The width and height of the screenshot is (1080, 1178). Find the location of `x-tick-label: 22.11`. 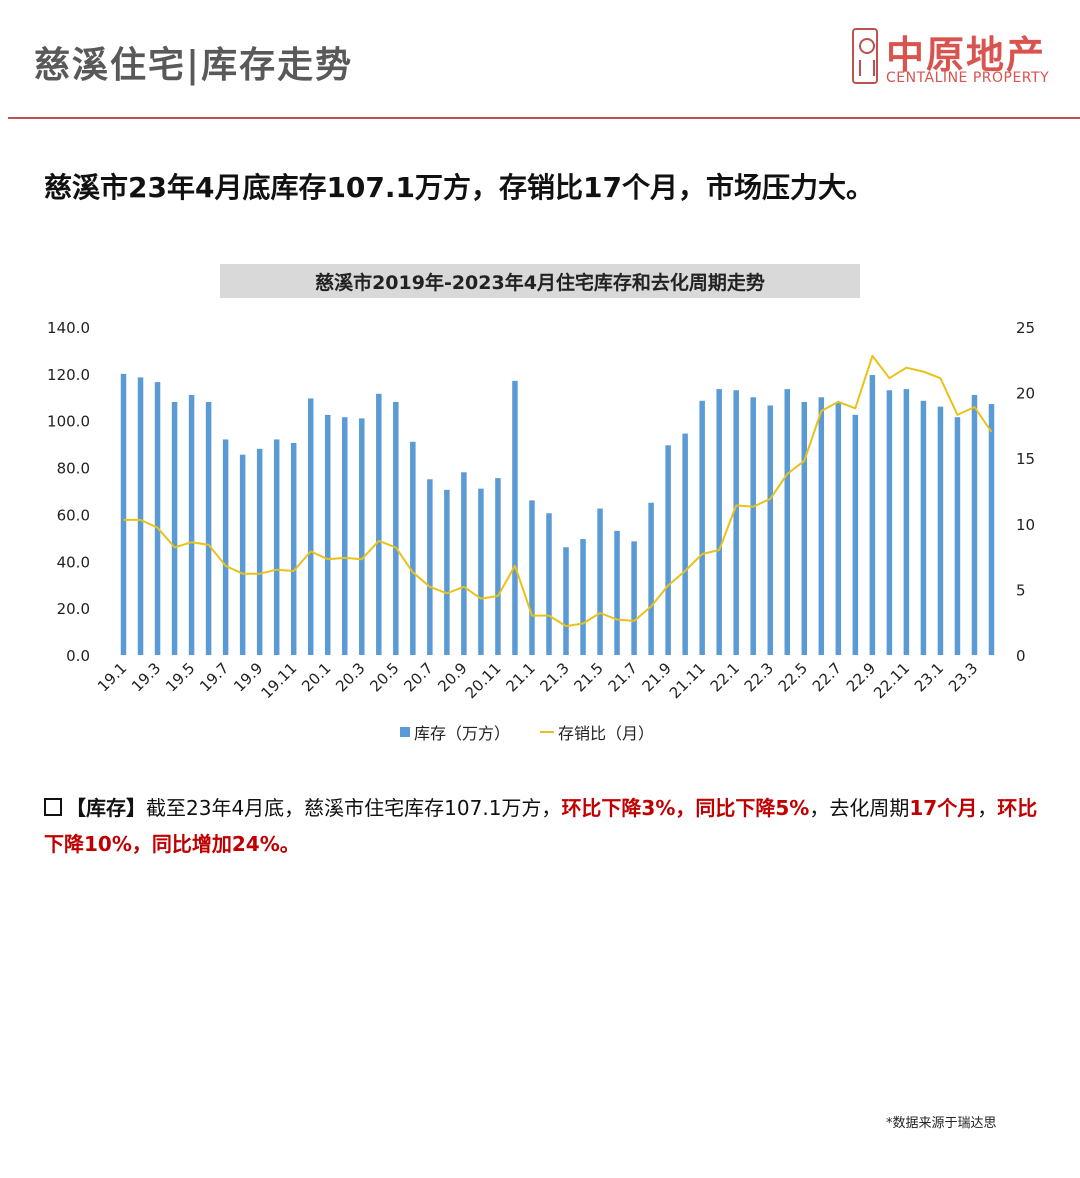

x-tick-label: 22.11 is located at coordinates (891, 680).